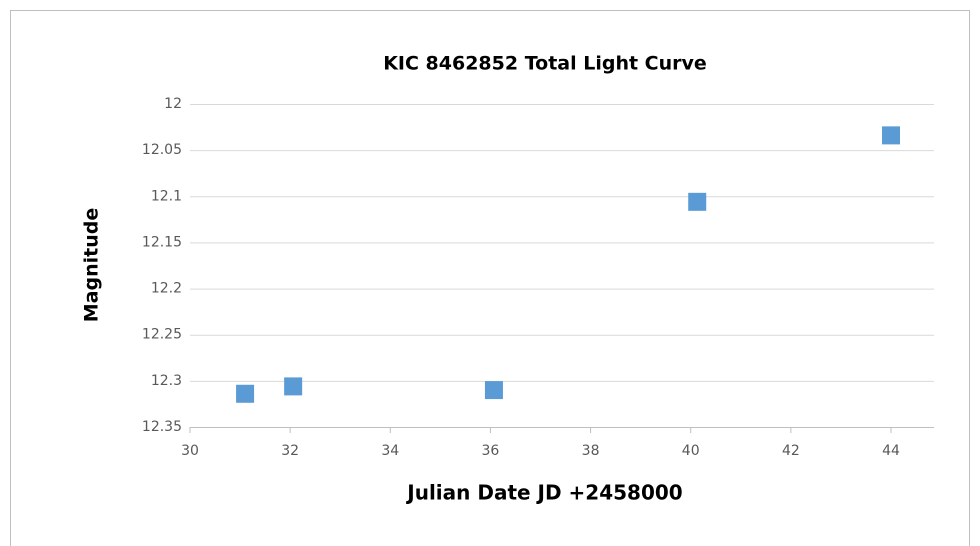 This screenshot has width=980, height=546. I want to click on y-tick-label: 12.1, so click(166, 196).